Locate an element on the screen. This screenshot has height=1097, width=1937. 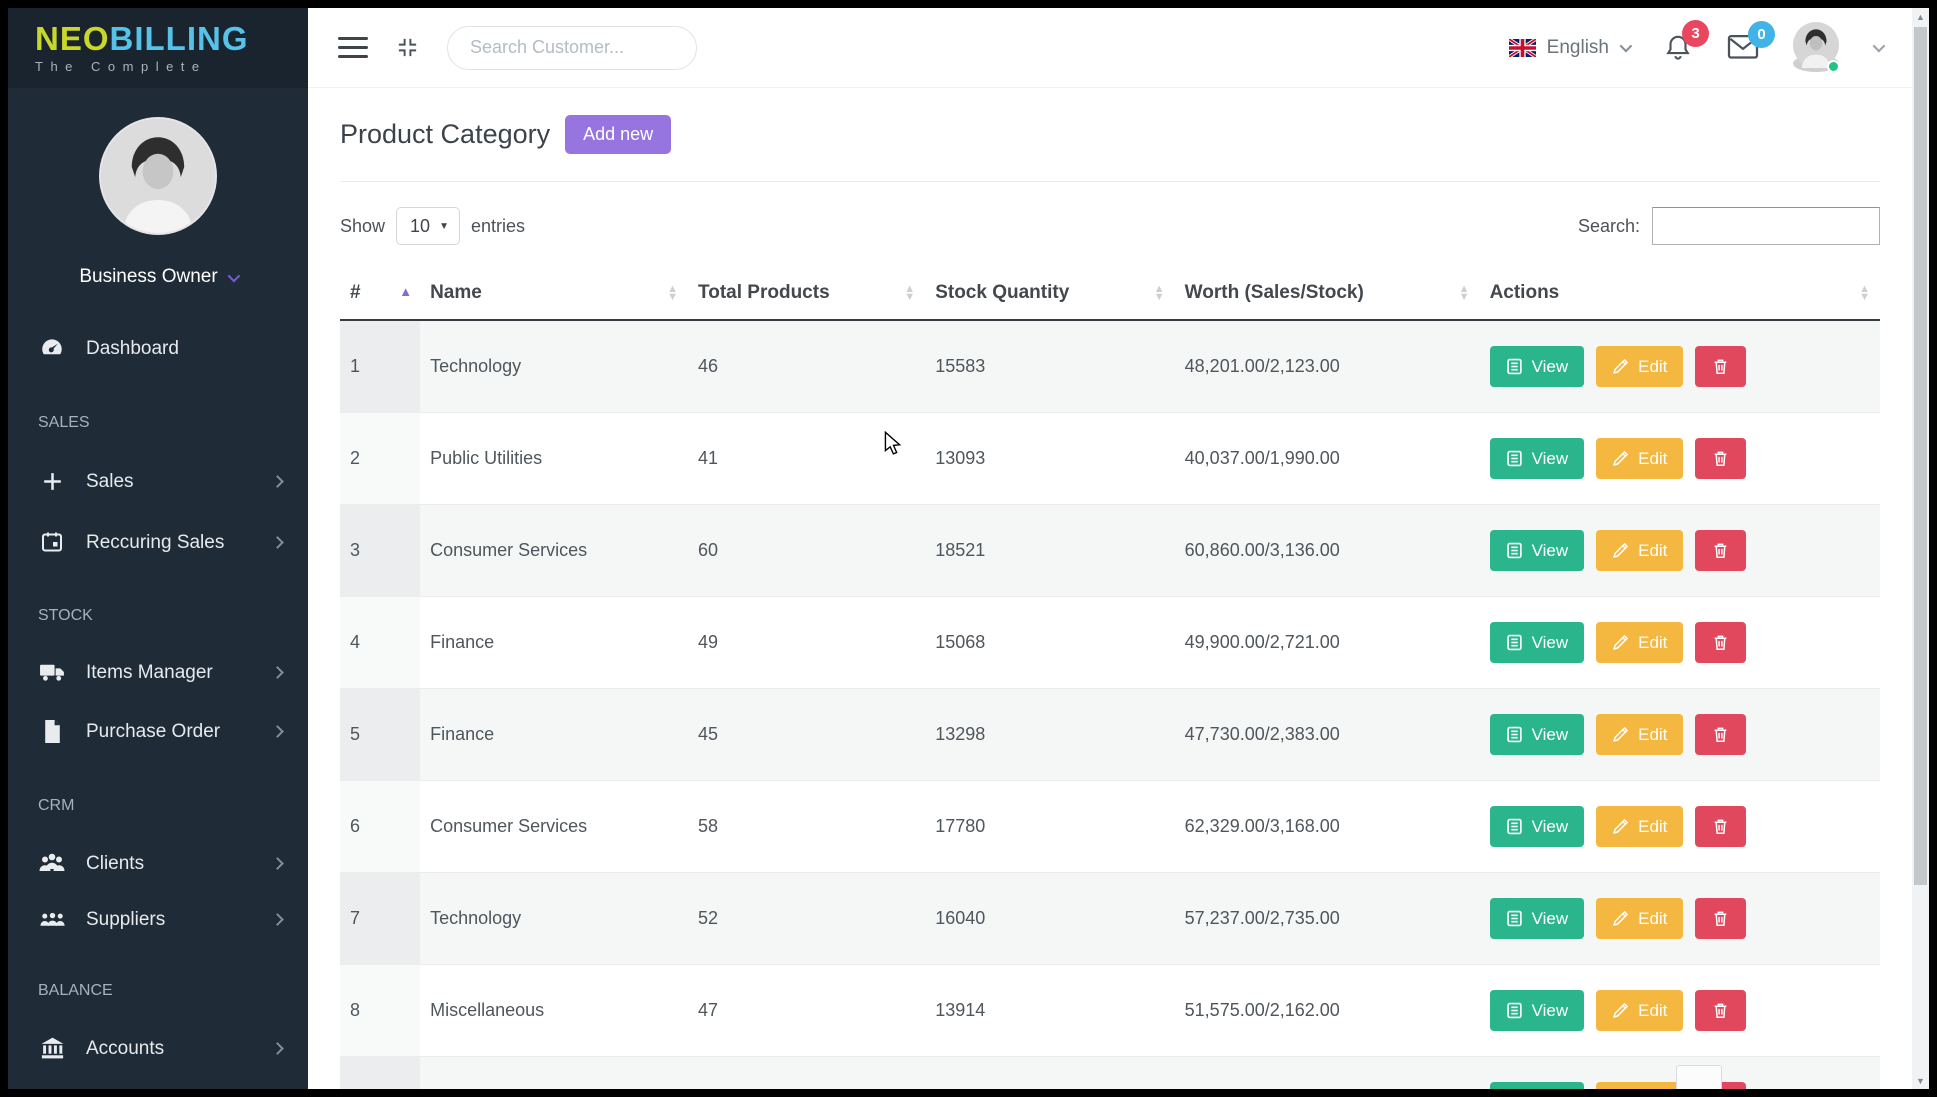
sort-icon: ▲ ▼ is located at coordinates (1864, 293).